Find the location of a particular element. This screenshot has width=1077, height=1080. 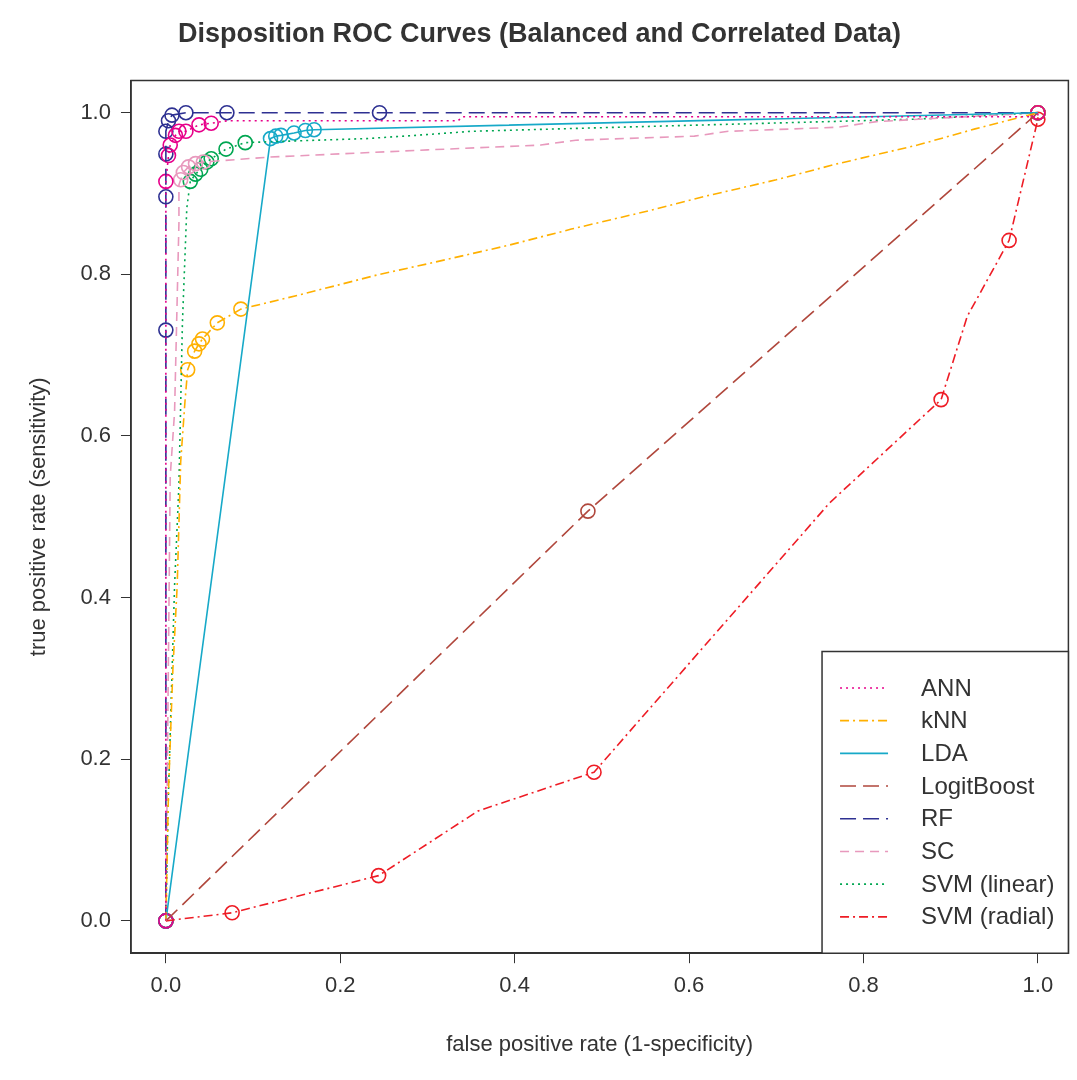

y-tick-label: 0.8 is located at coordinates (95, 273).